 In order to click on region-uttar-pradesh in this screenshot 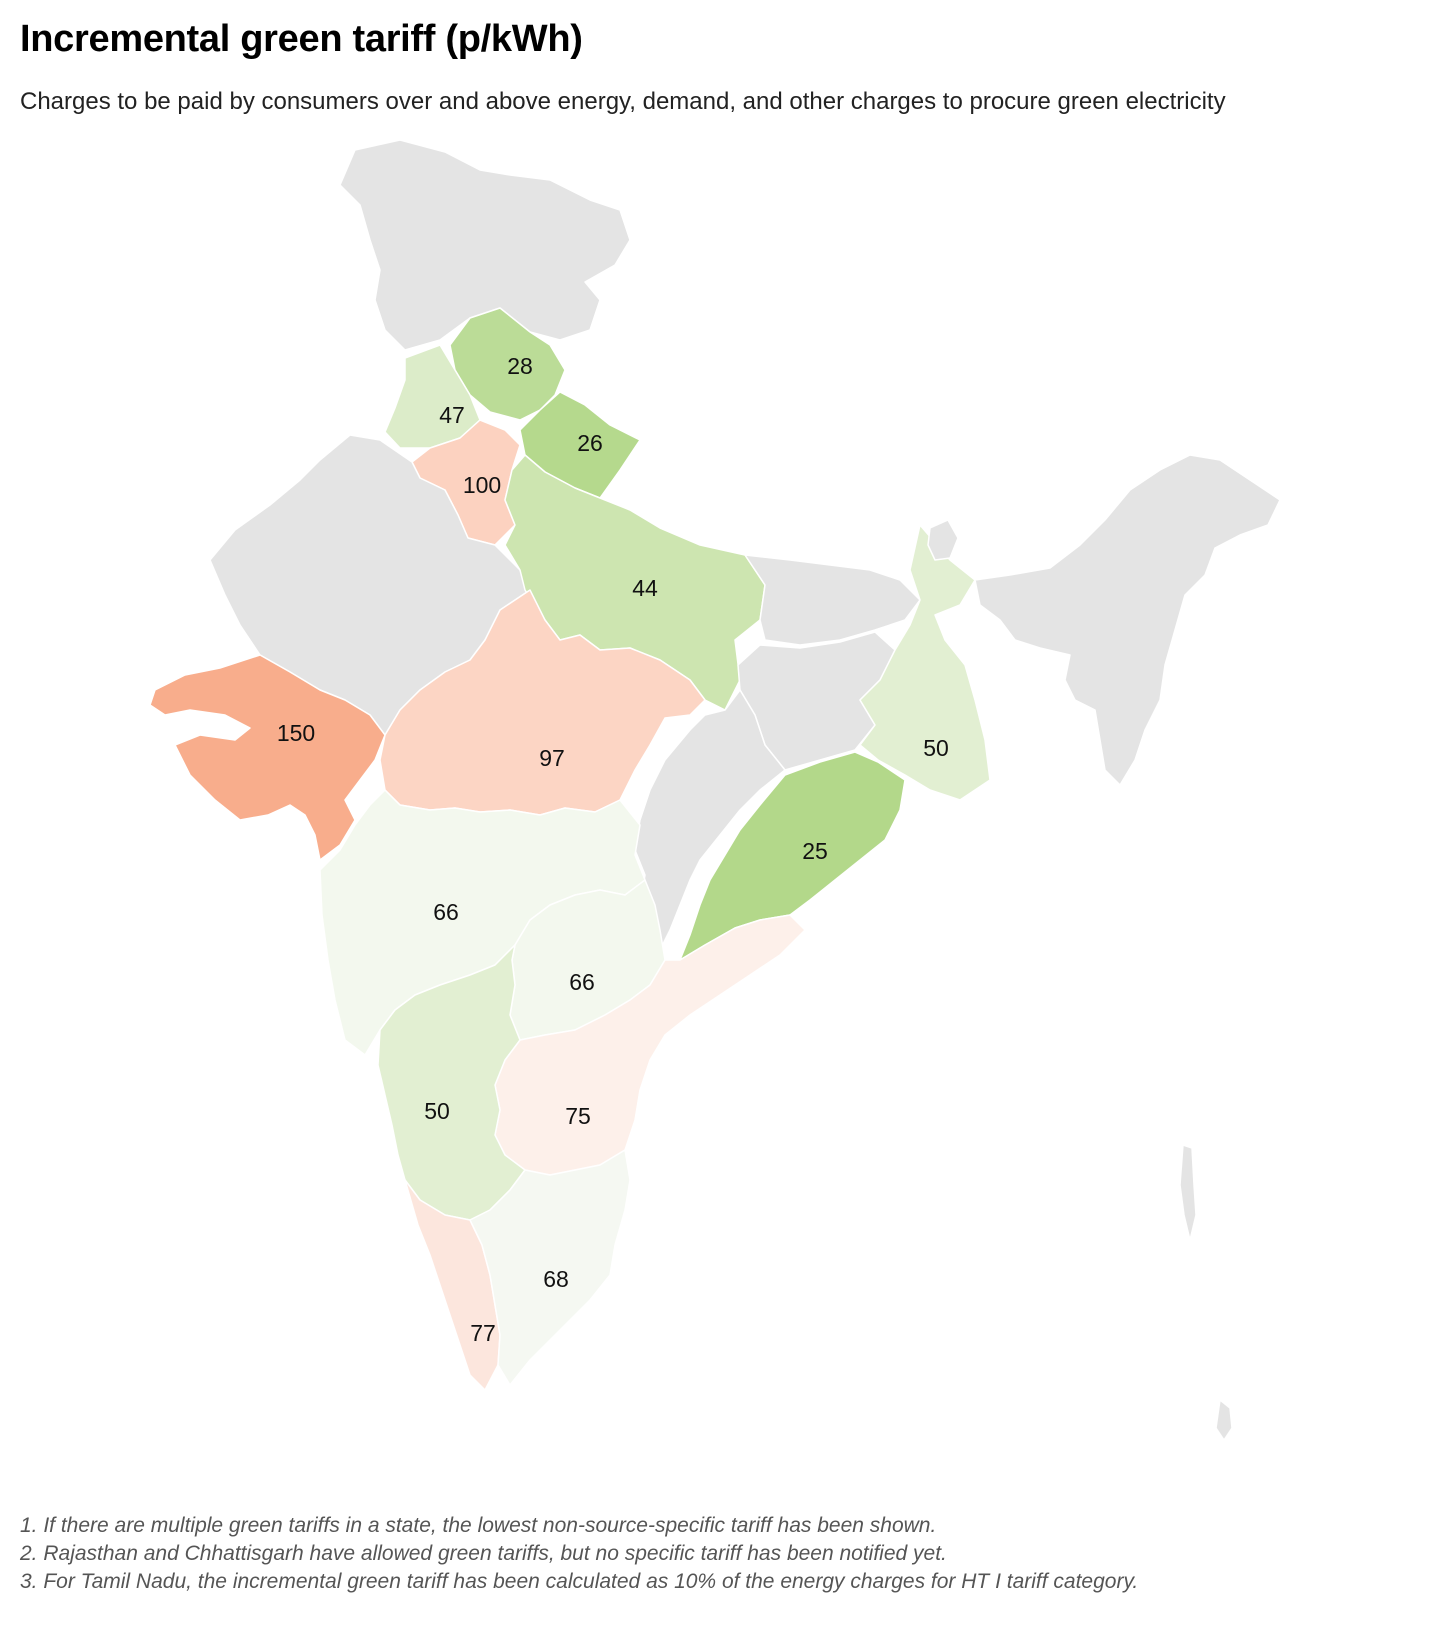, I will do `click(635, 582)`.